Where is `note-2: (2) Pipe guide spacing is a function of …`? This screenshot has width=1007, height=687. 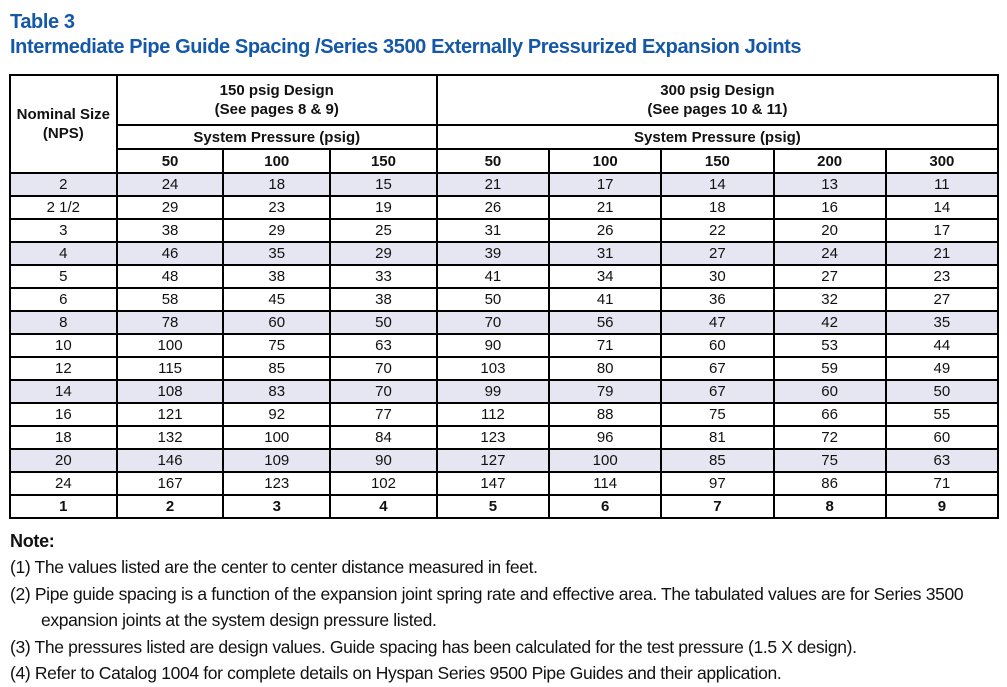 note-2: (2) Pipe guide spacing is a function of … is located at coordinates (487, 607).